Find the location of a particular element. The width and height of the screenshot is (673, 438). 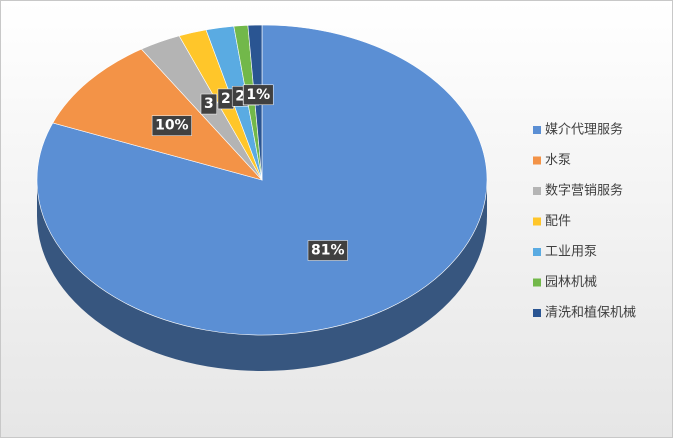

legend-label: 媒介代理服务 is located at coordinates (584, 130).